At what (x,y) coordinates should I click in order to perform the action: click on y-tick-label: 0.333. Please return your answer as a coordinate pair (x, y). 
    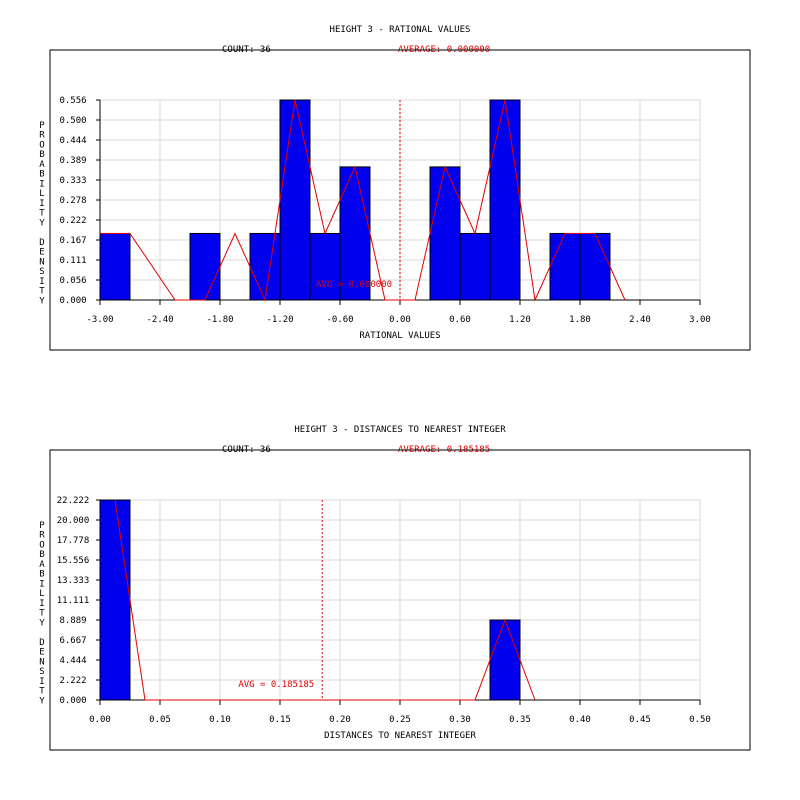
    Looking at the image, I should click on (72, 181).